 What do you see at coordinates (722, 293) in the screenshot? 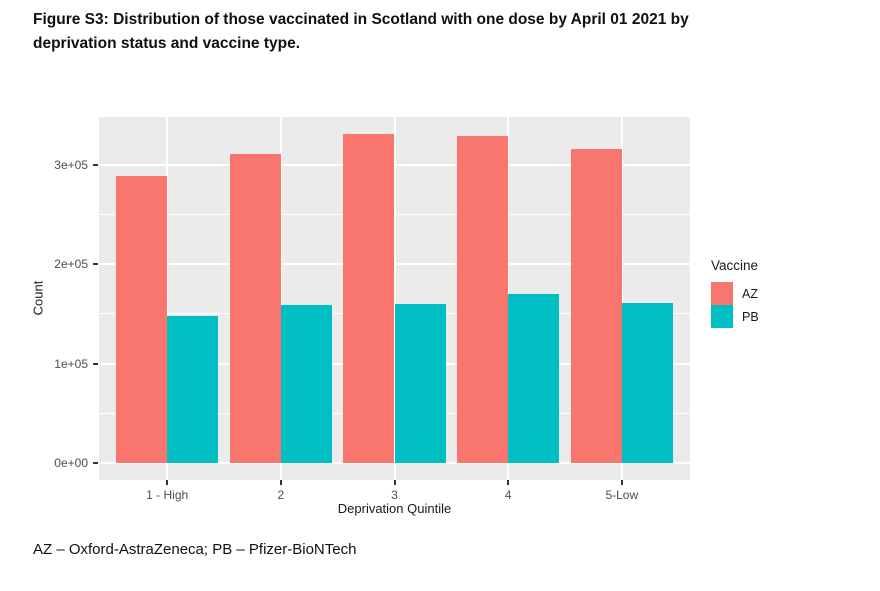
I see `legend-swatch-az` at bounding box center [722, 293].